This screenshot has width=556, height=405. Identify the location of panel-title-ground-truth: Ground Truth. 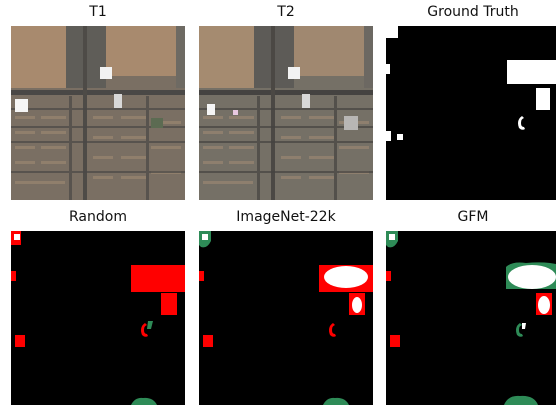
(473, 12).